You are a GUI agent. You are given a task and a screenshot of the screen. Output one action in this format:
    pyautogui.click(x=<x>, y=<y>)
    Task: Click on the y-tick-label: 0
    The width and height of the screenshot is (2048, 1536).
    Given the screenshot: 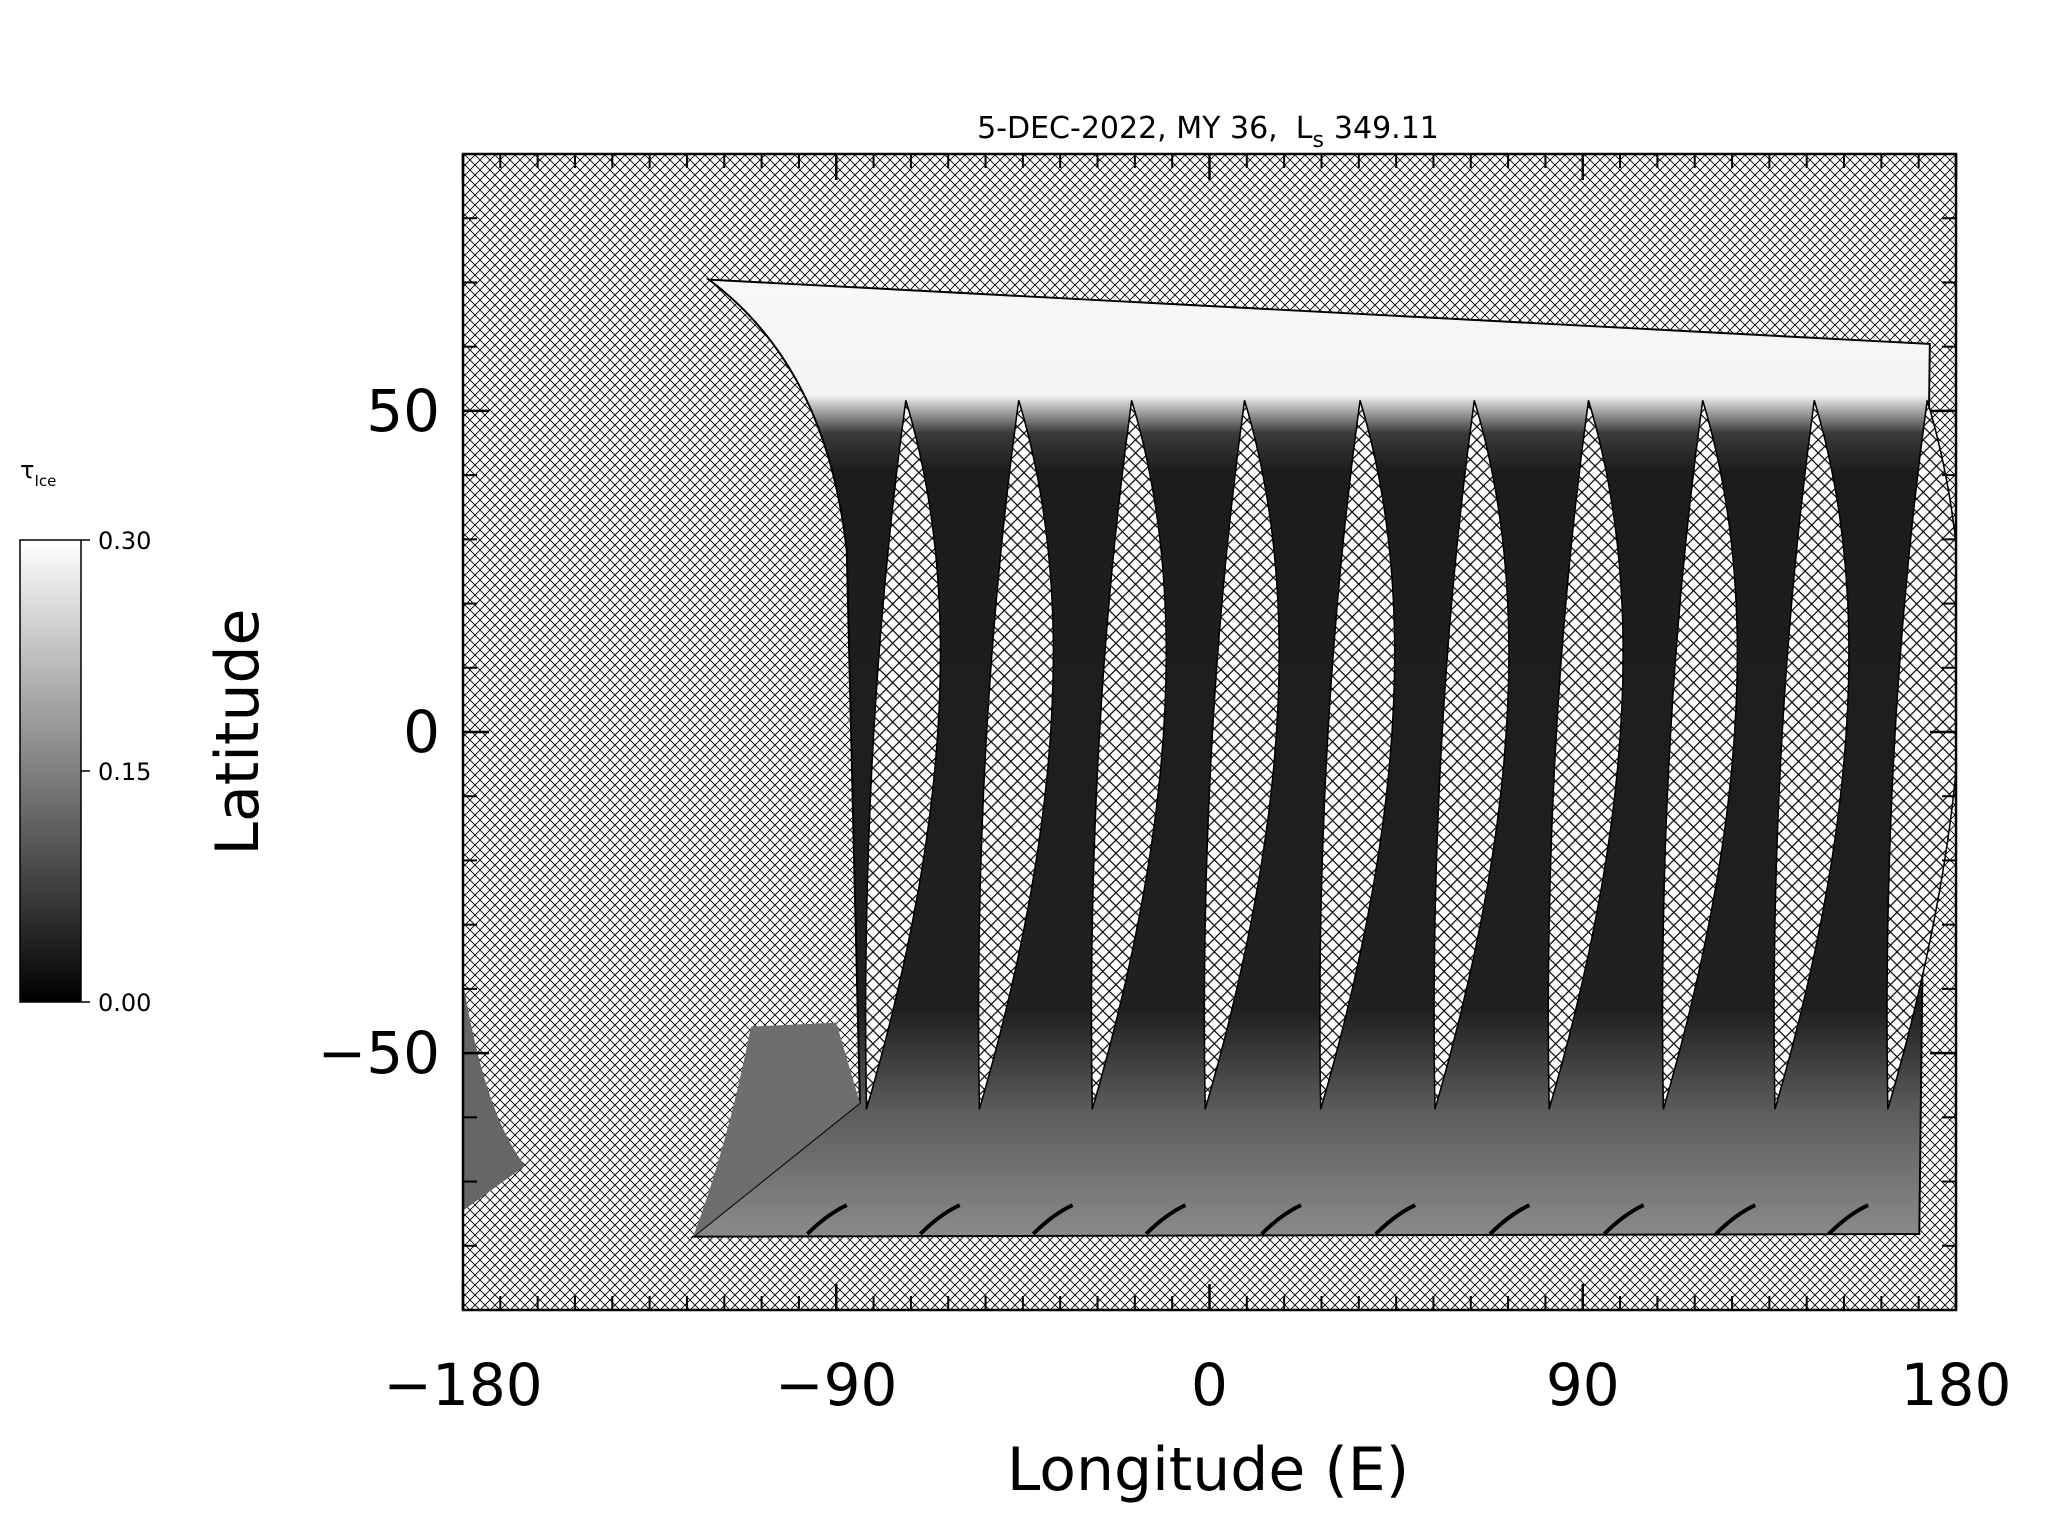 What is the action you would take?
    pyautogui.click(x=421, y=732)
    